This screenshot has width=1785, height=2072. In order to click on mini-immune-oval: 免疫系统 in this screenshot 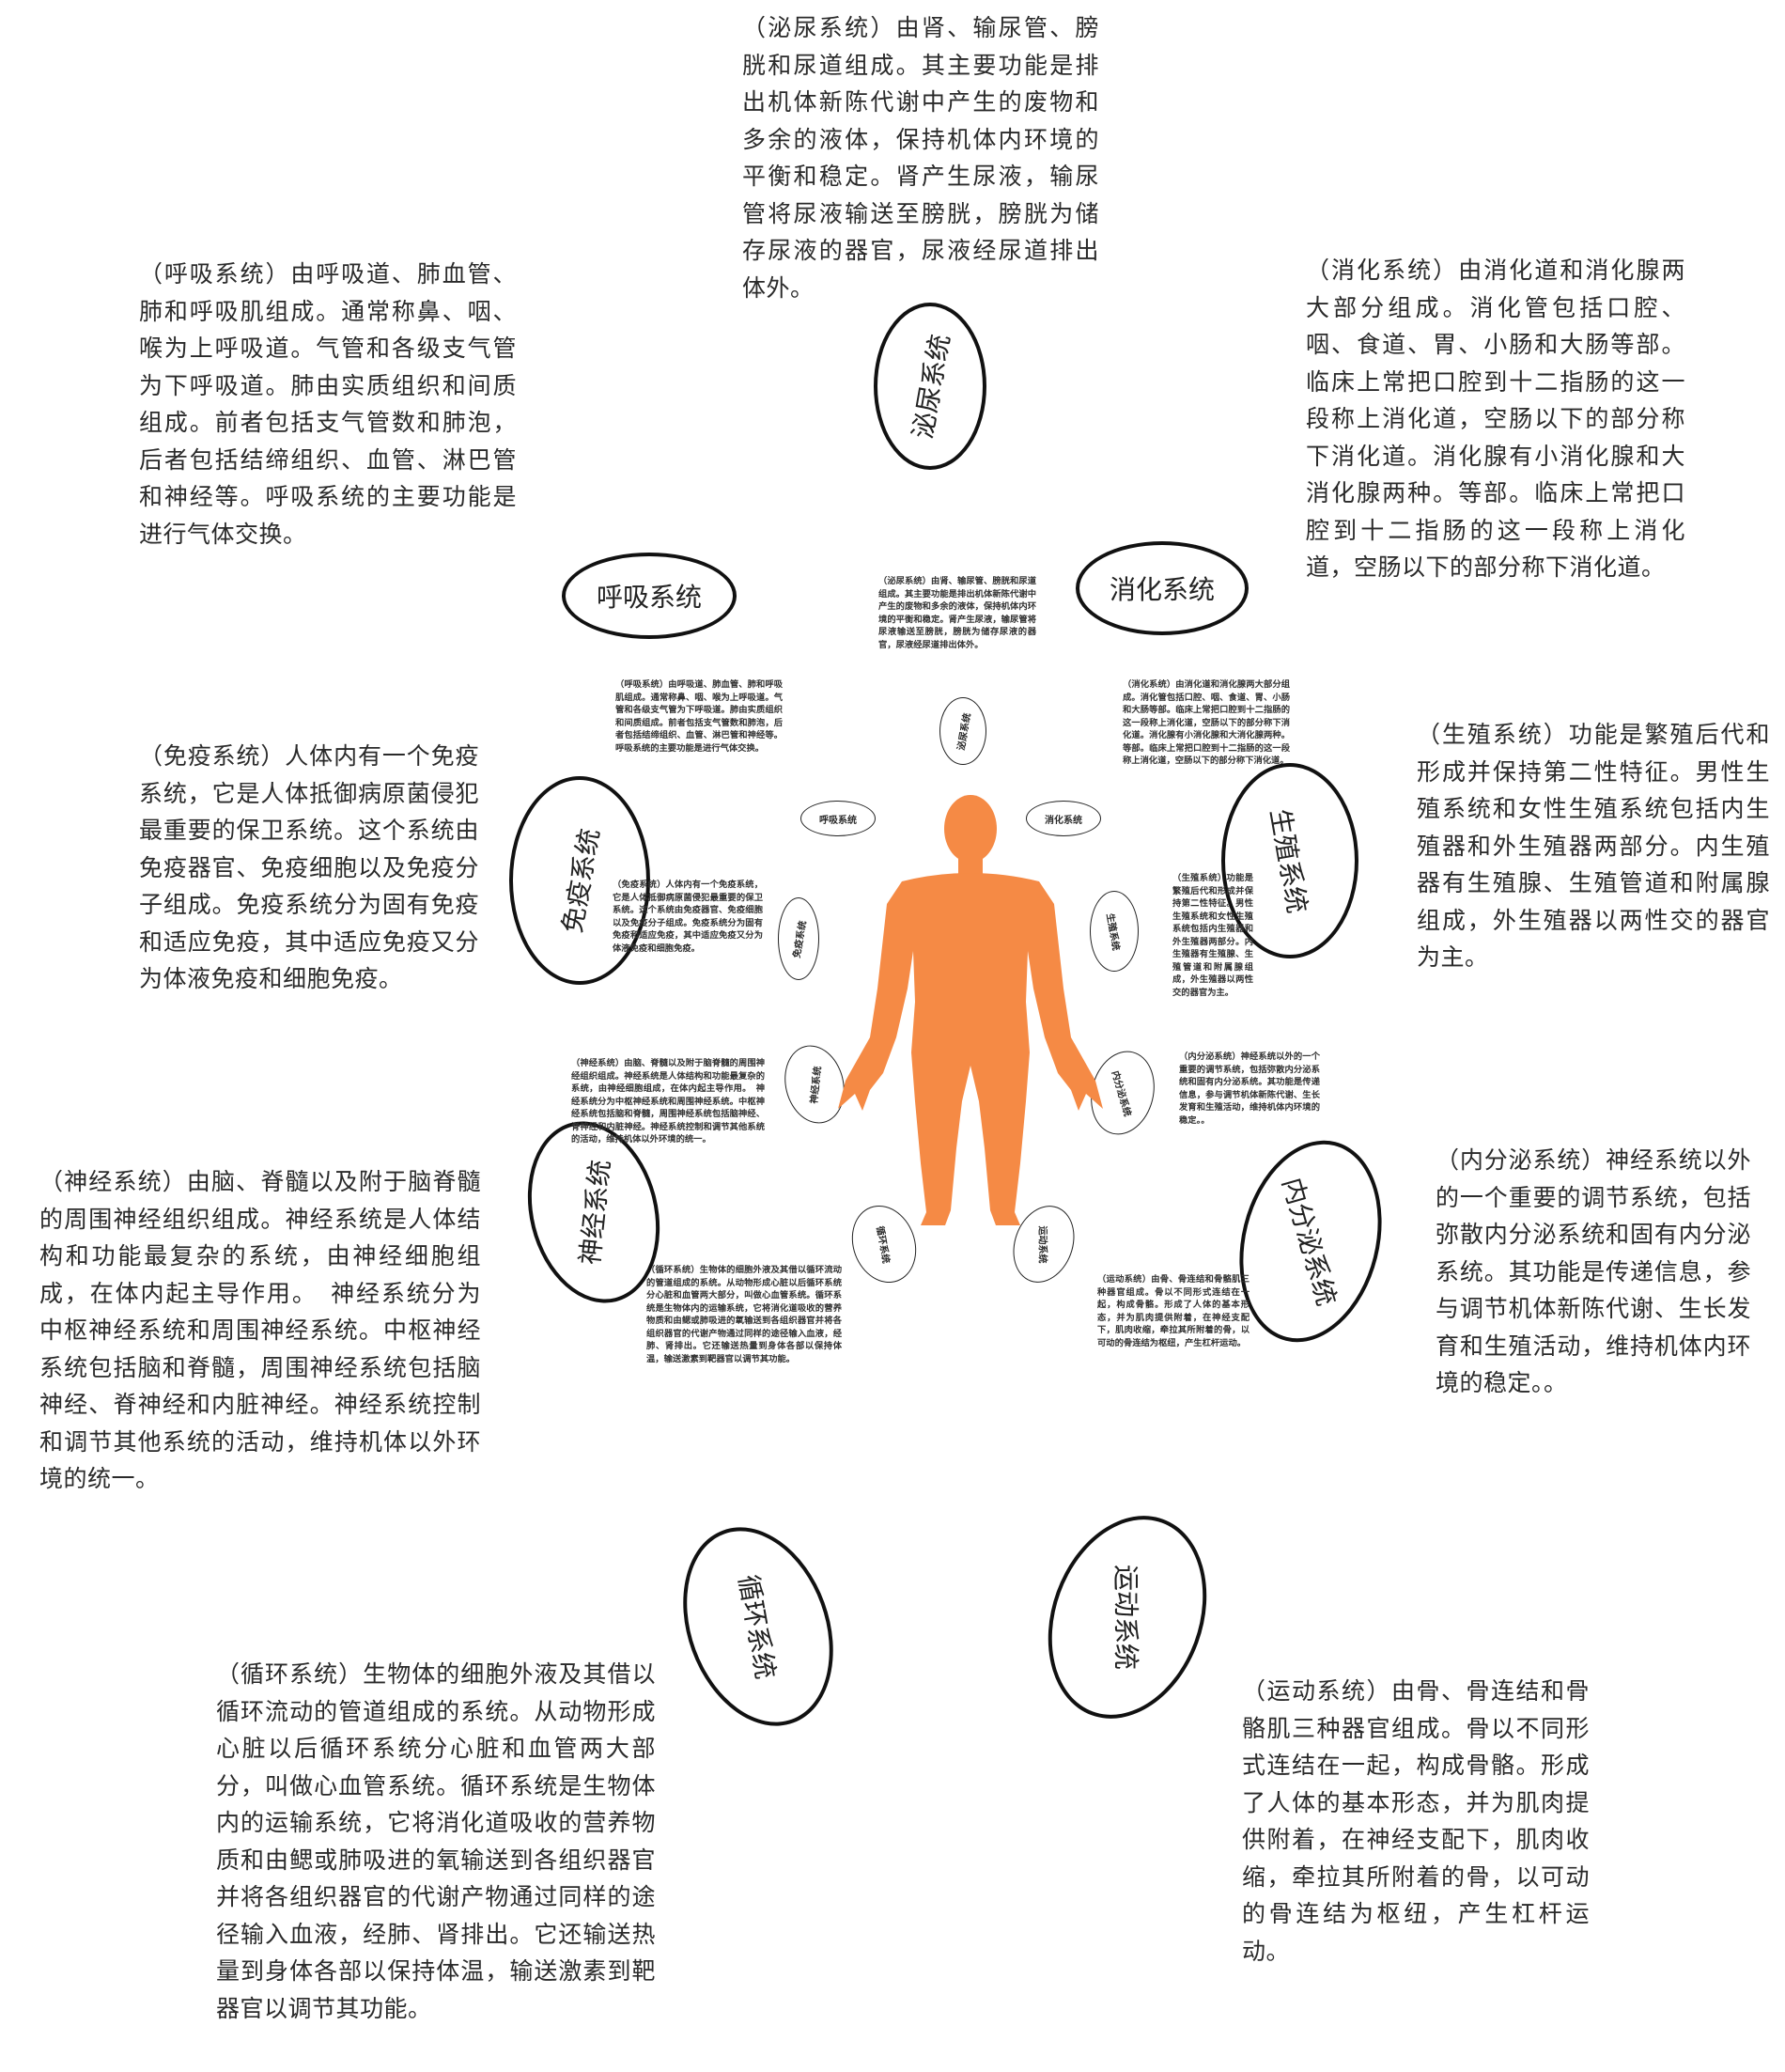, I will do `click(798, 938)`.